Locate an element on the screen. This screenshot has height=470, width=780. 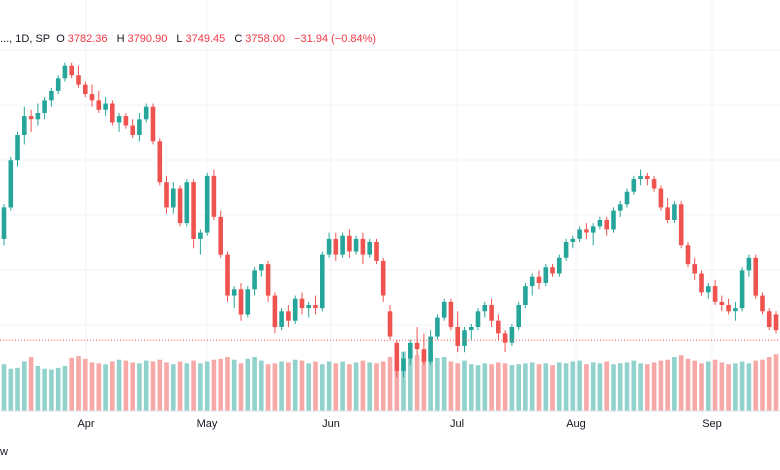
legend-low-label: L is located at coordinates (179, 39).